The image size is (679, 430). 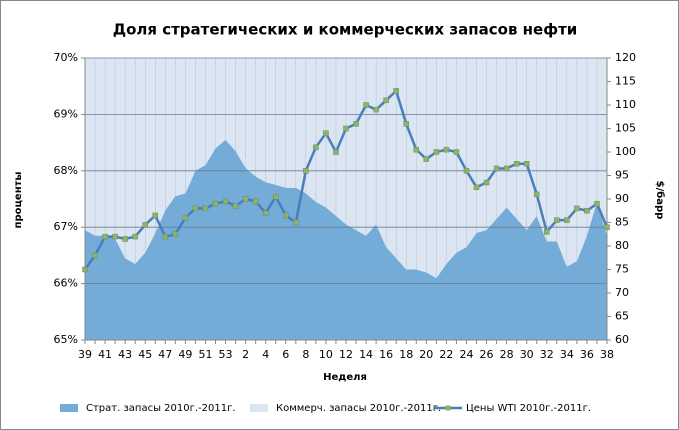 I want to click on x-tick-label: 2, so click(x=245, y=354).